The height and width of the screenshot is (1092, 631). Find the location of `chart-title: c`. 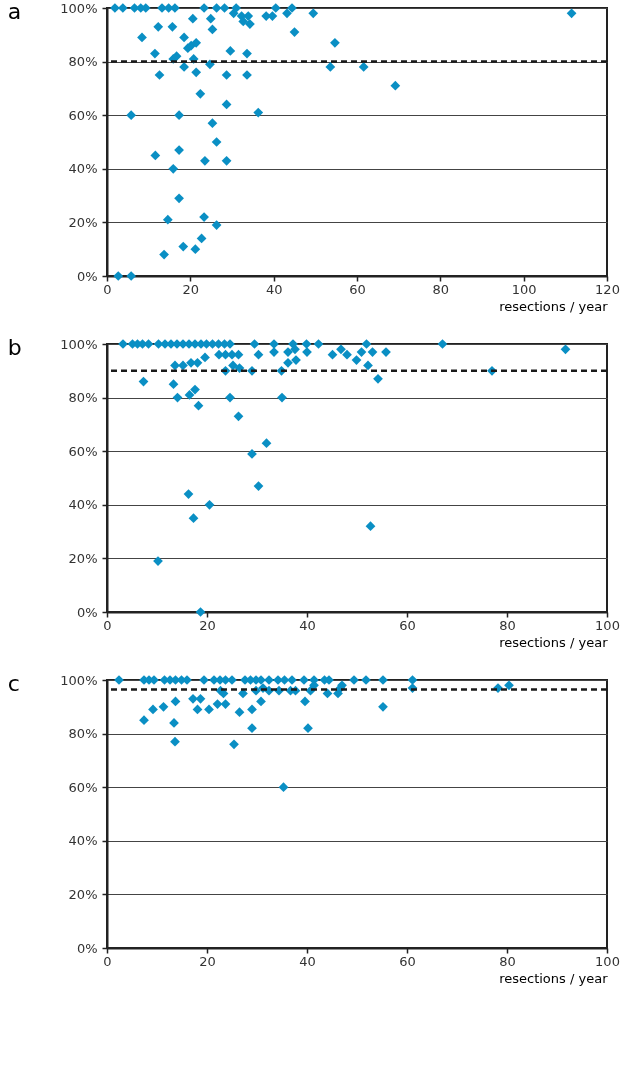

chart-title: c is located at coordinates (13, 683).